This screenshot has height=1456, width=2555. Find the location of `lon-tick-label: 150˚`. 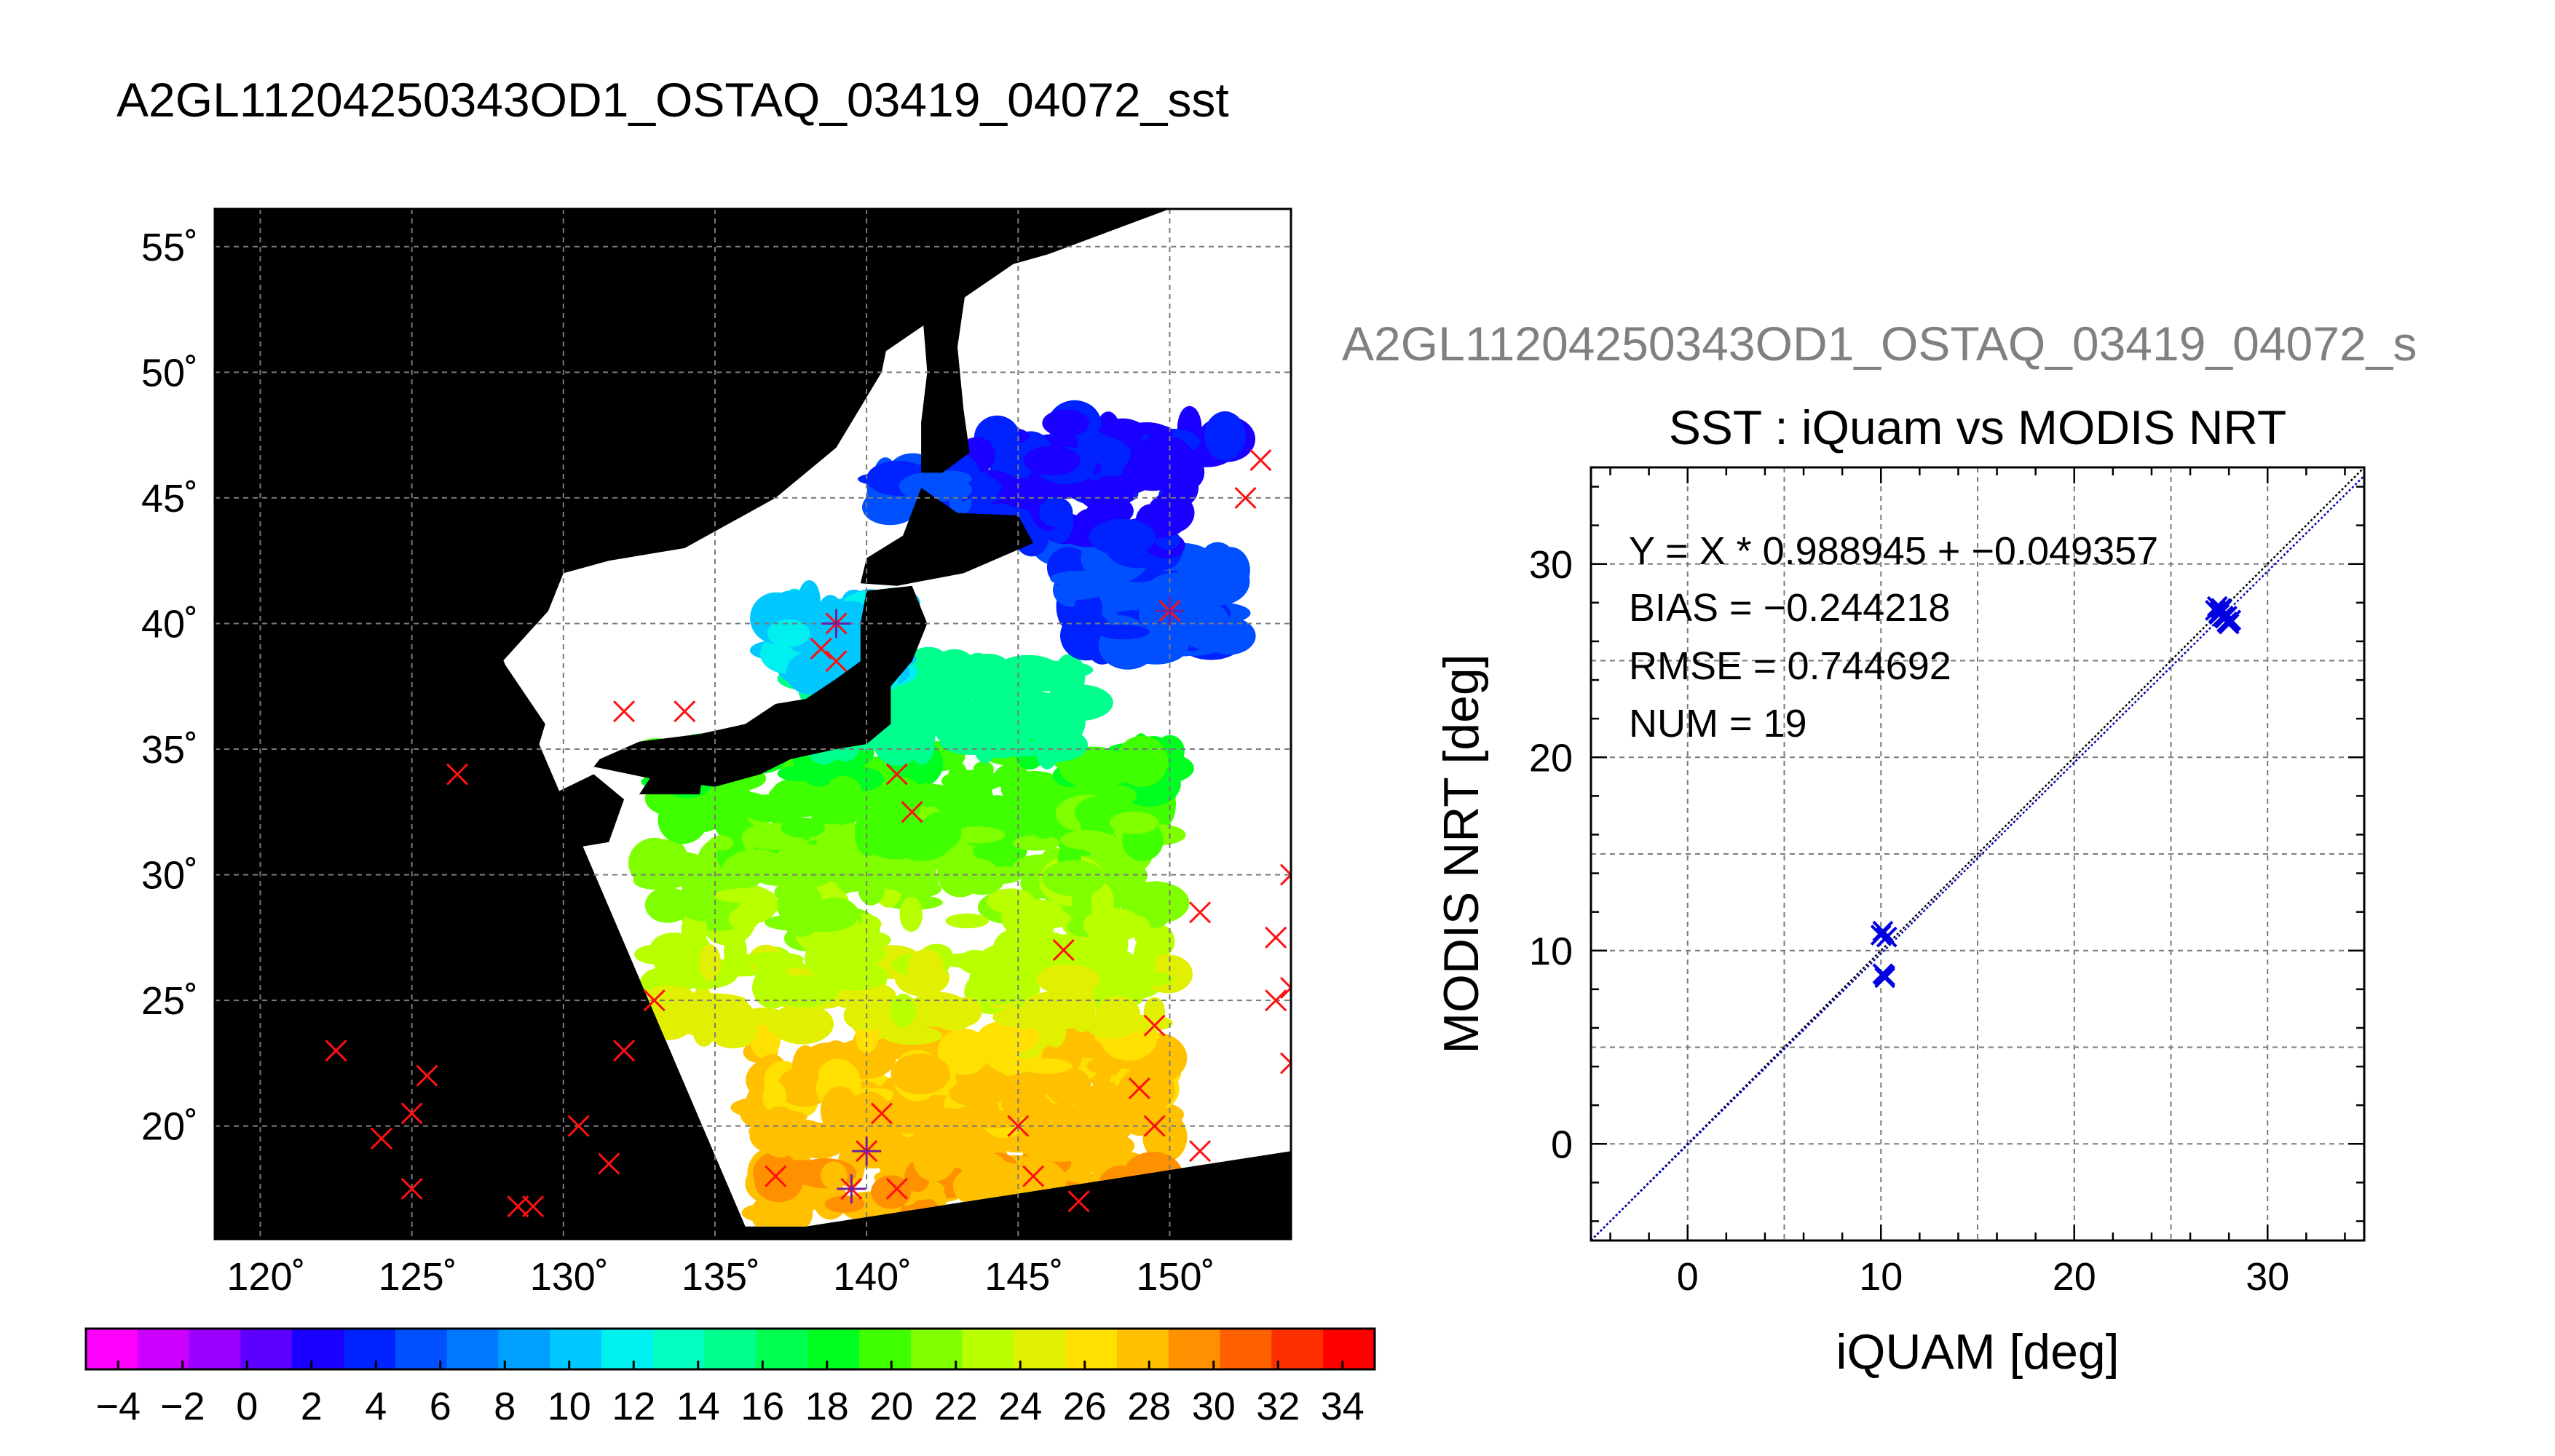

lon-tick-label: 150˚ is located at coordinates (1175, 1277).